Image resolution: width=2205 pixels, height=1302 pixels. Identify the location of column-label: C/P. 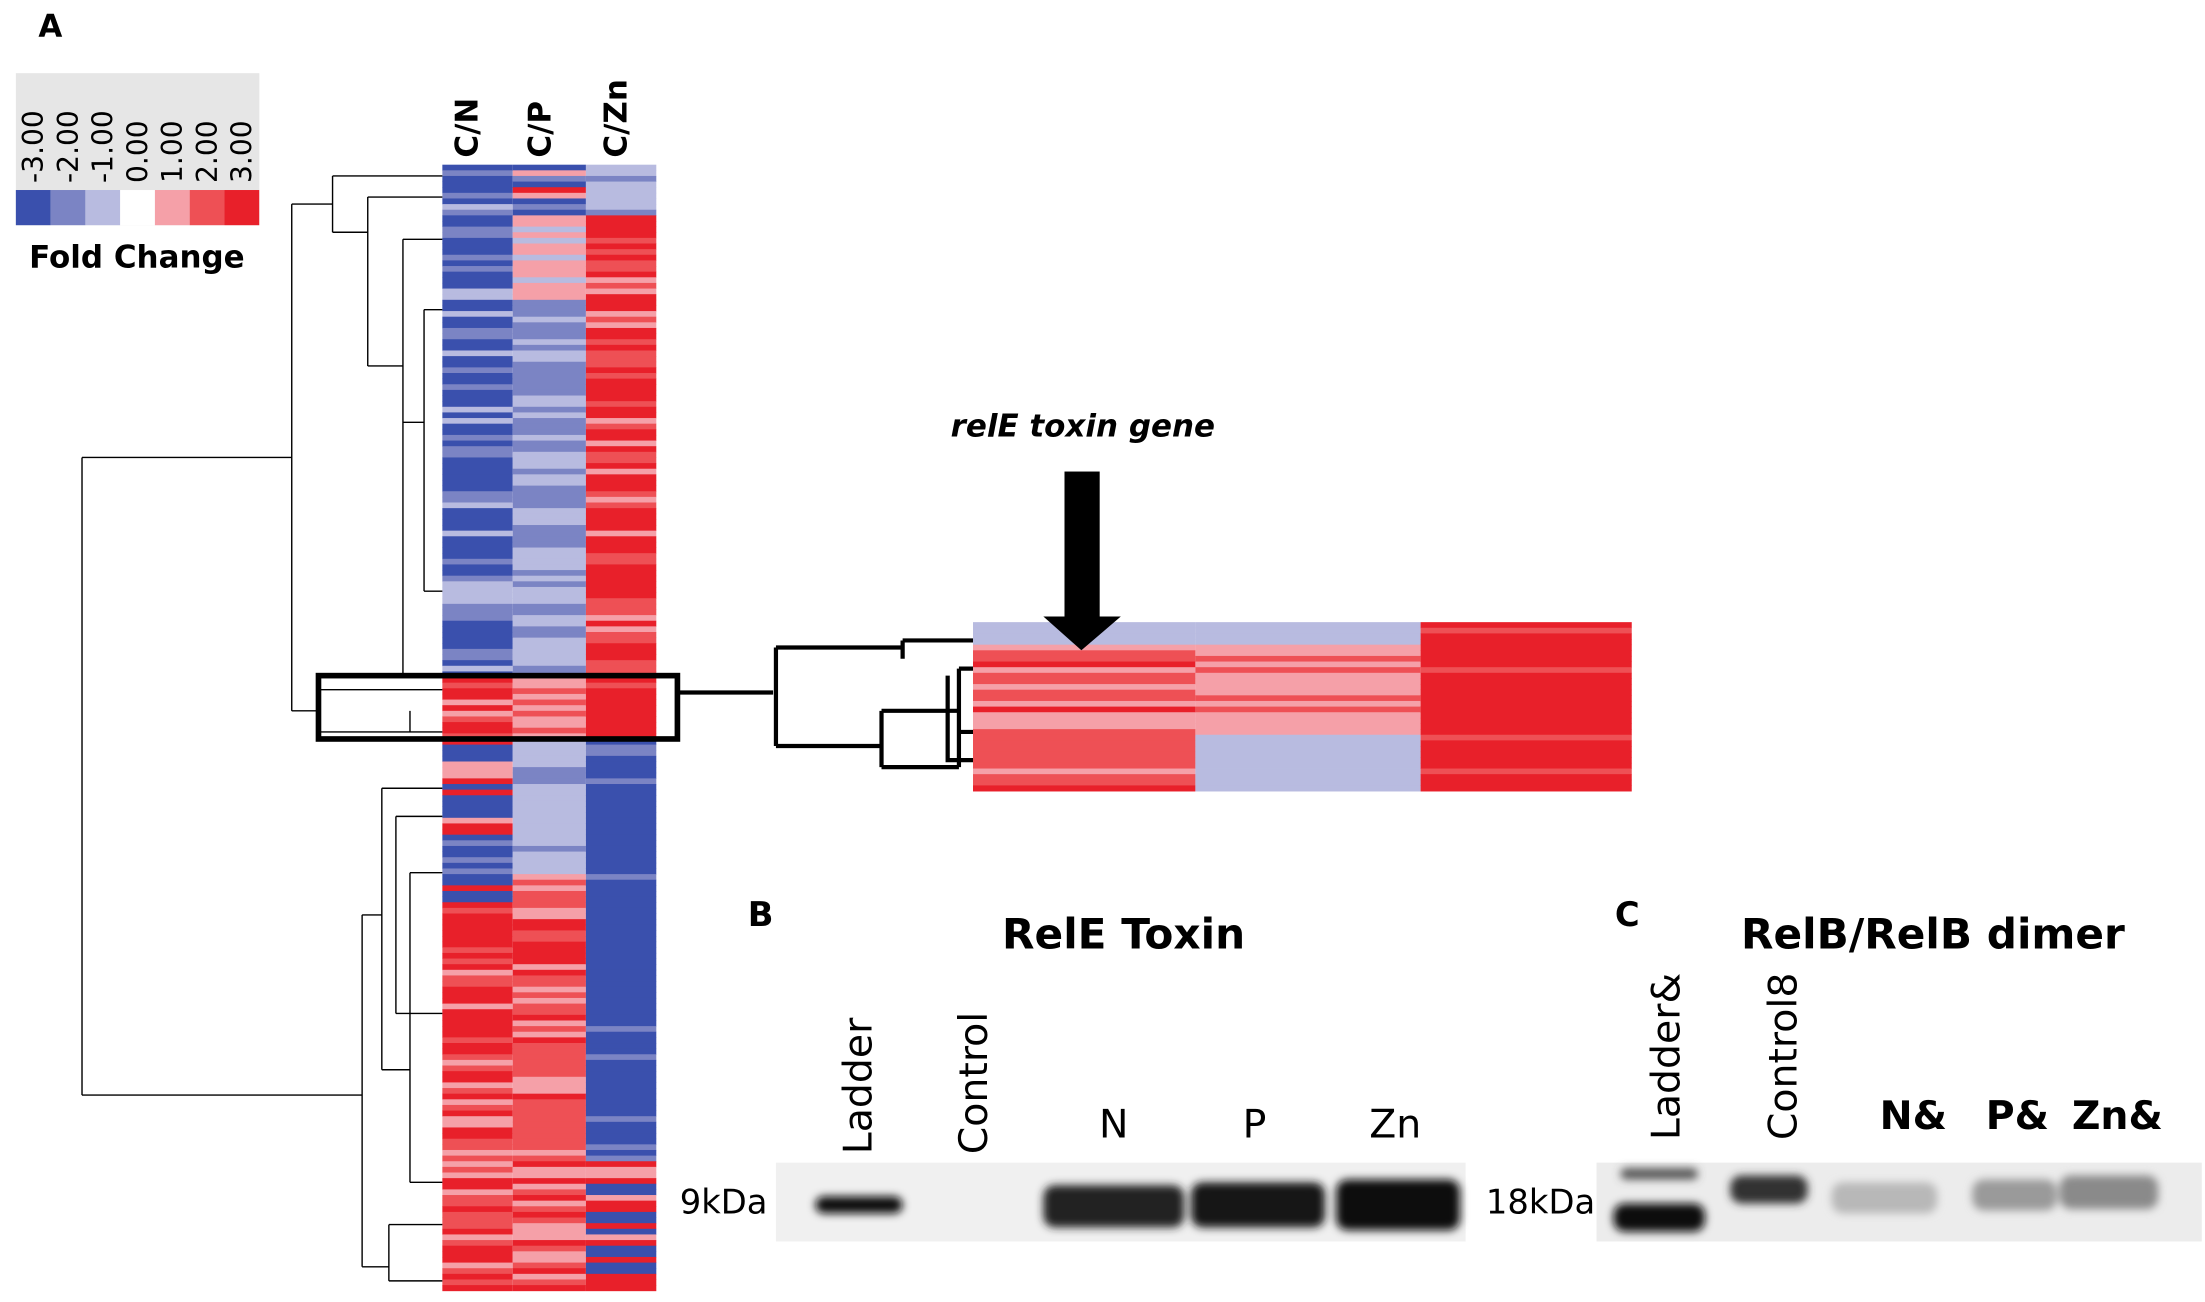
(541, 129).